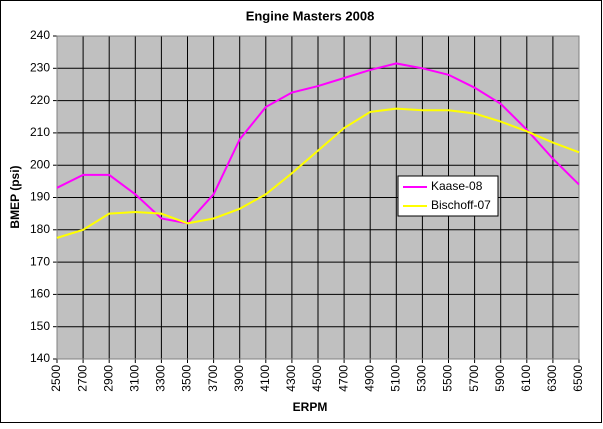 Image resolution: width=603 pixels, height=429 pixels. I want to click on y-tick-label: 140, so click(40, 358).